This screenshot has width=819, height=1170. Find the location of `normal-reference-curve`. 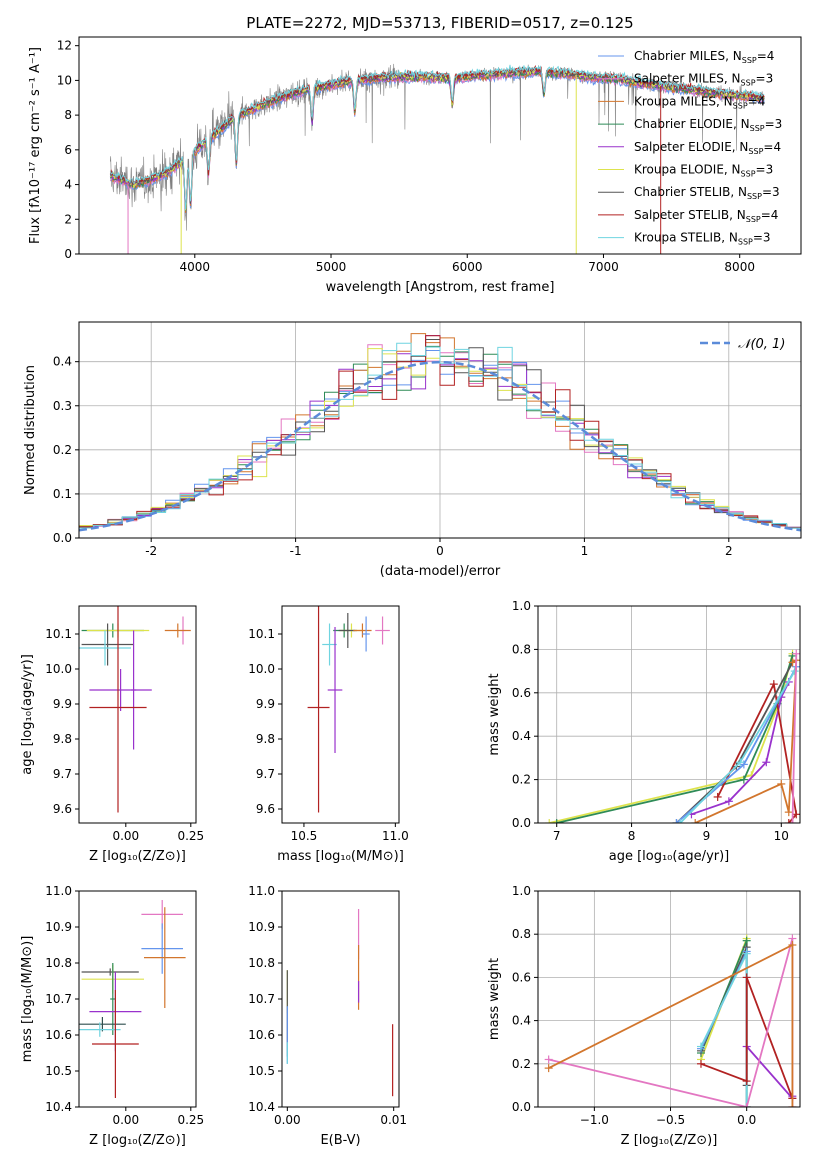

normal-reference-curve is located at coordinates (440, 446).